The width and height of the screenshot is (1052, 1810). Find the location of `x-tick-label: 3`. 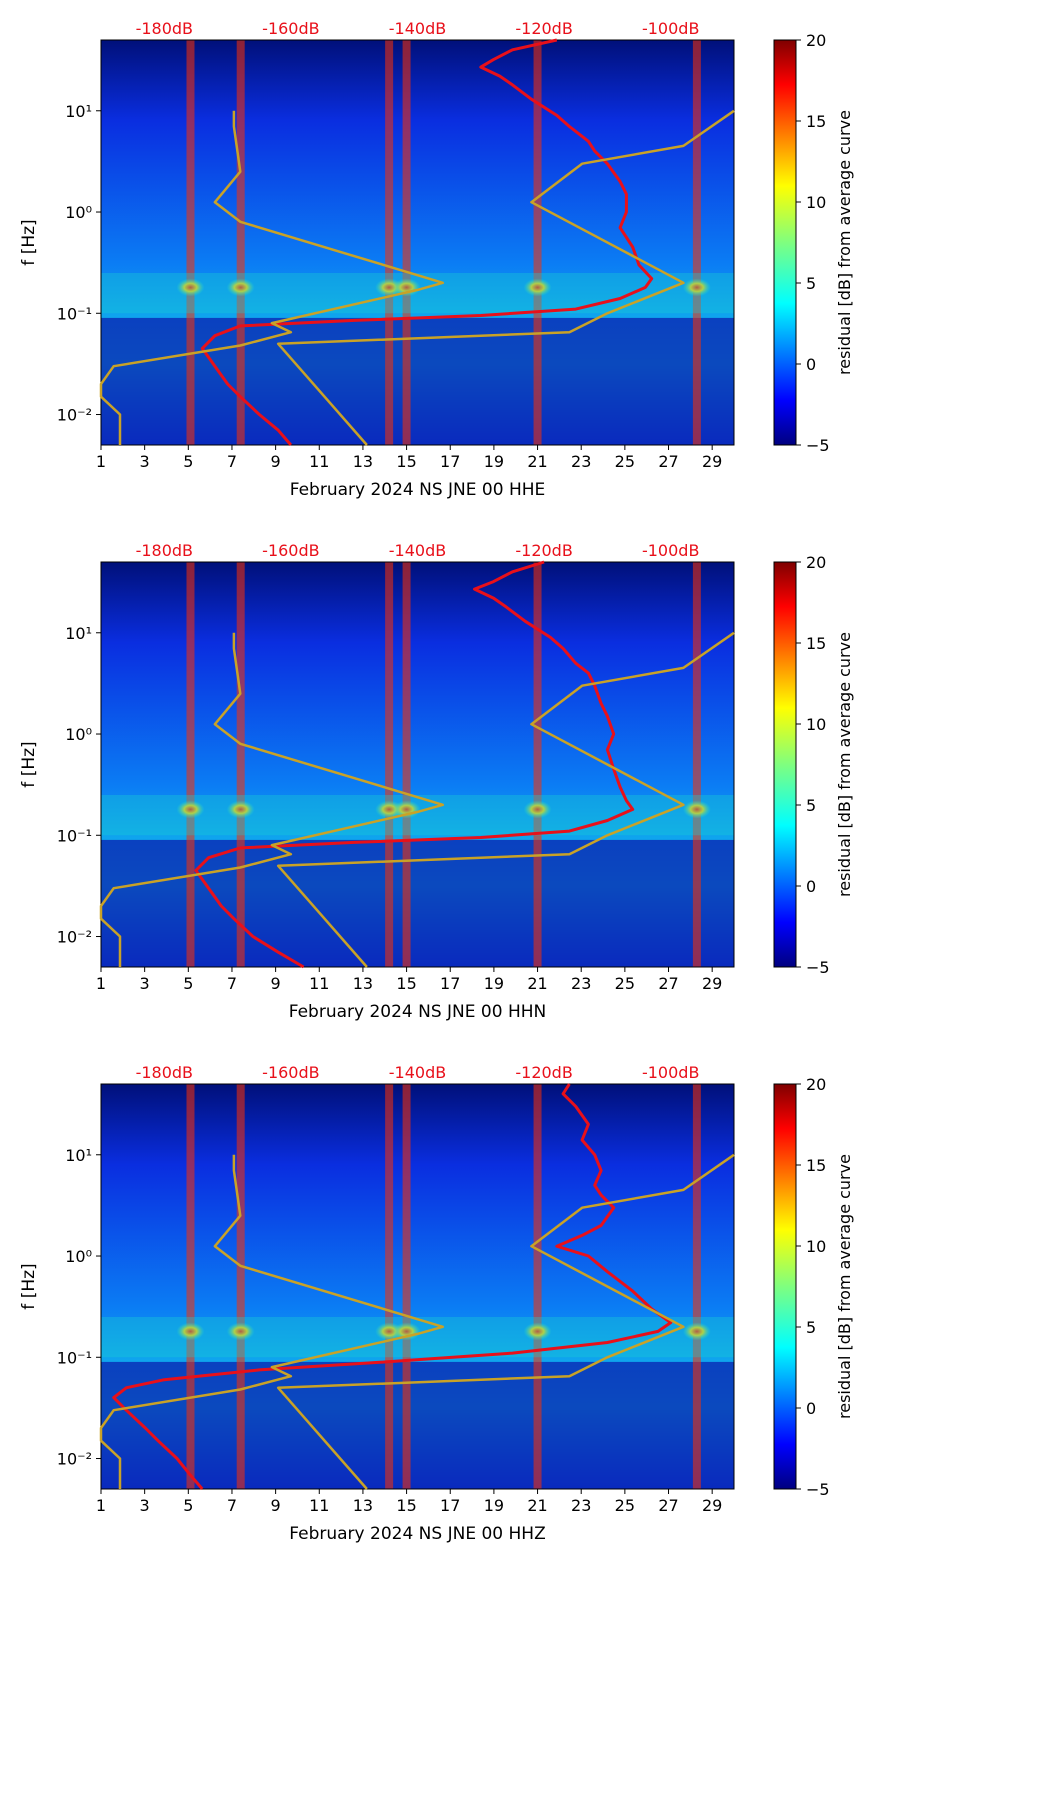

x-tick-label: 3 is located at coordinates (145, 1505).